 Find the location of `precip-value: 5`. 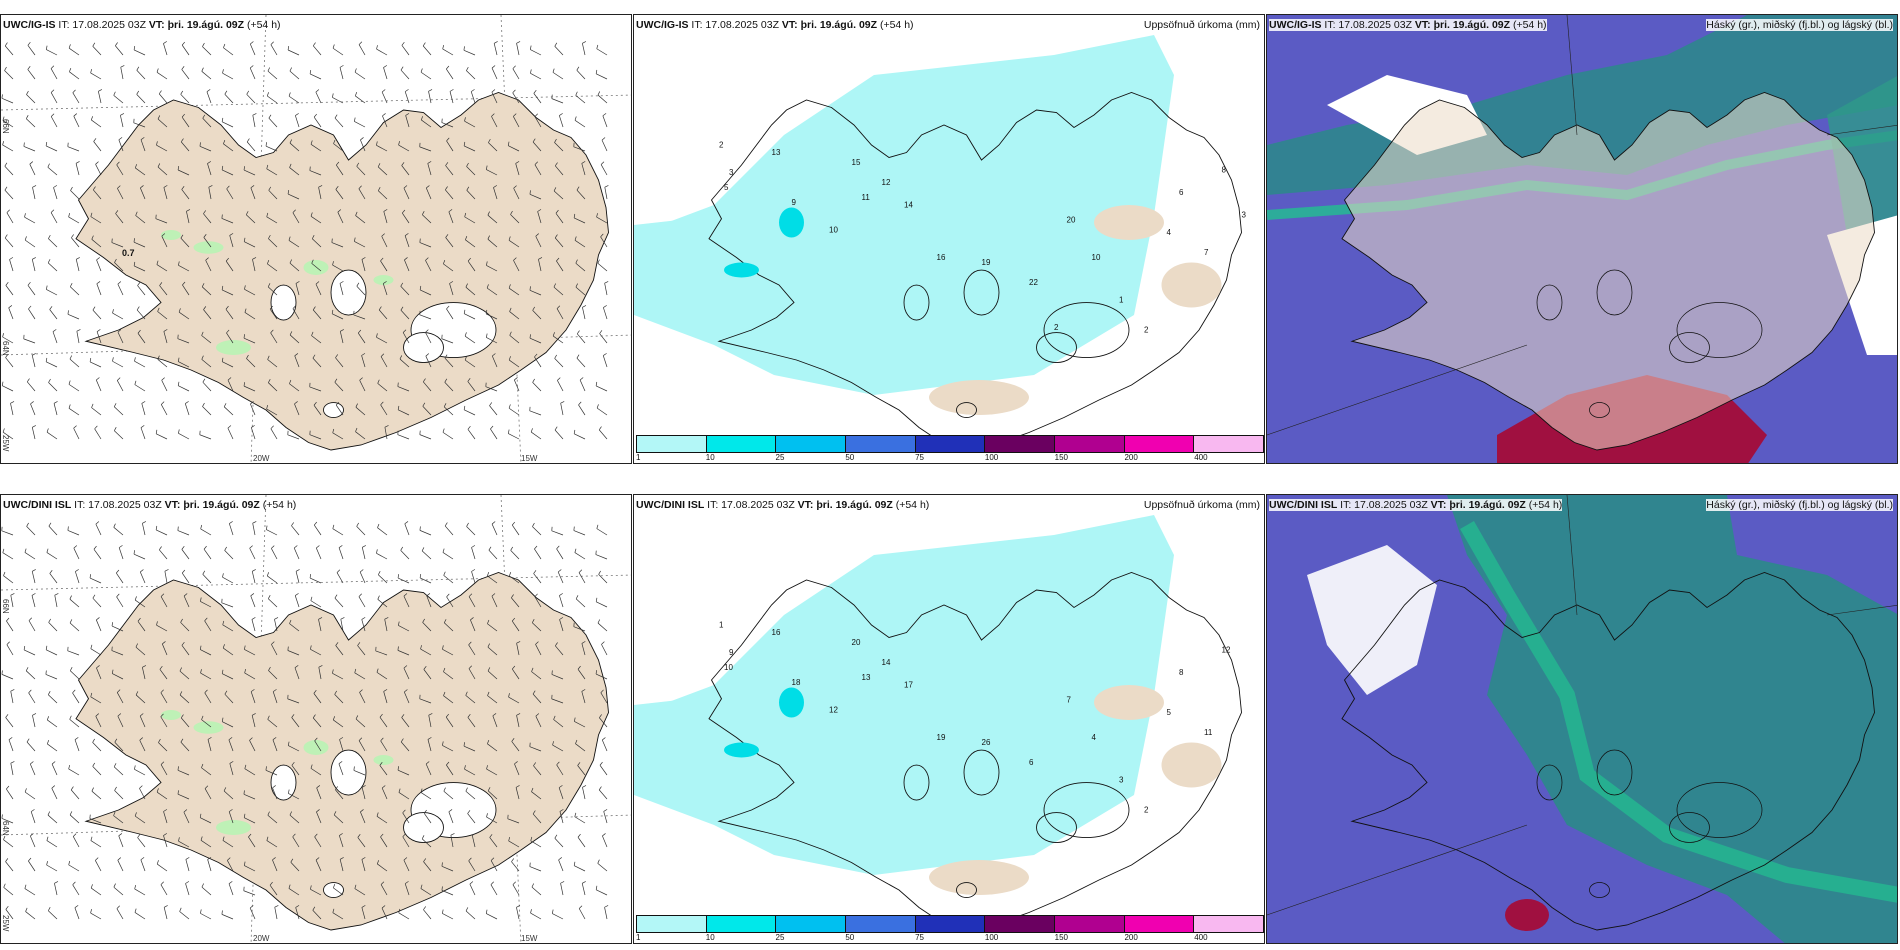

precip-value: 5 is located at coordinates (1169, 712).